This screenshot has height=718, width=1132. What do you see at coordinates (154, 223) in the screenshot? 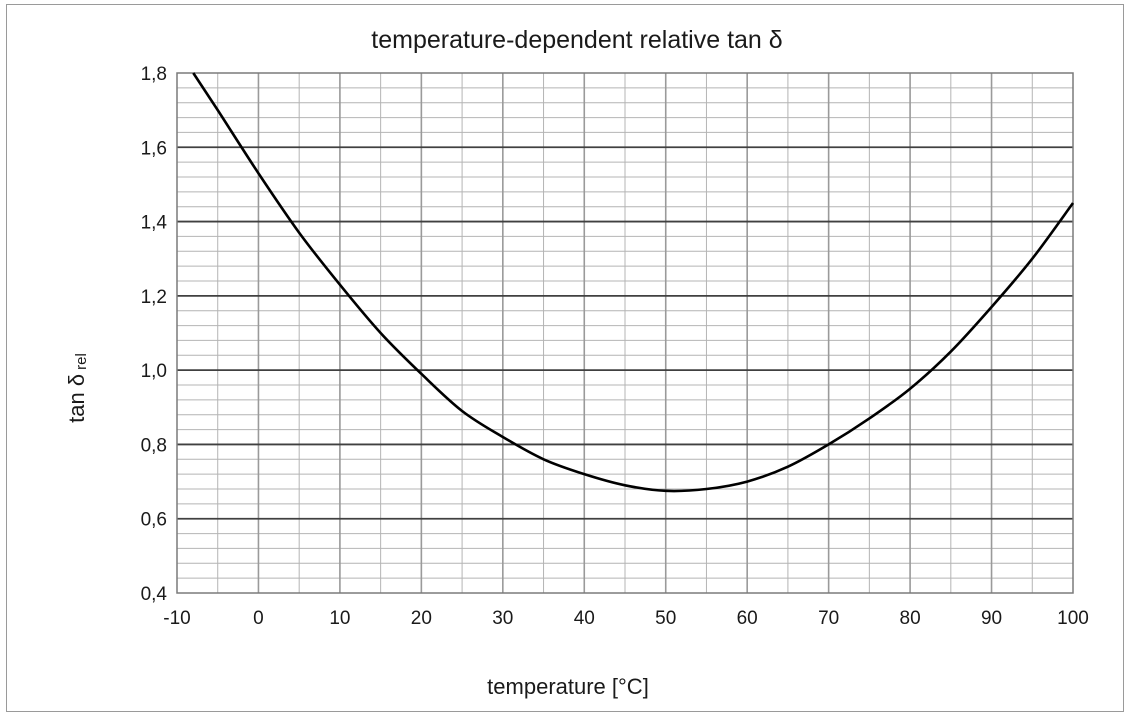
I see `y-tick-label: 1,4` at bounding box center [154, 223].